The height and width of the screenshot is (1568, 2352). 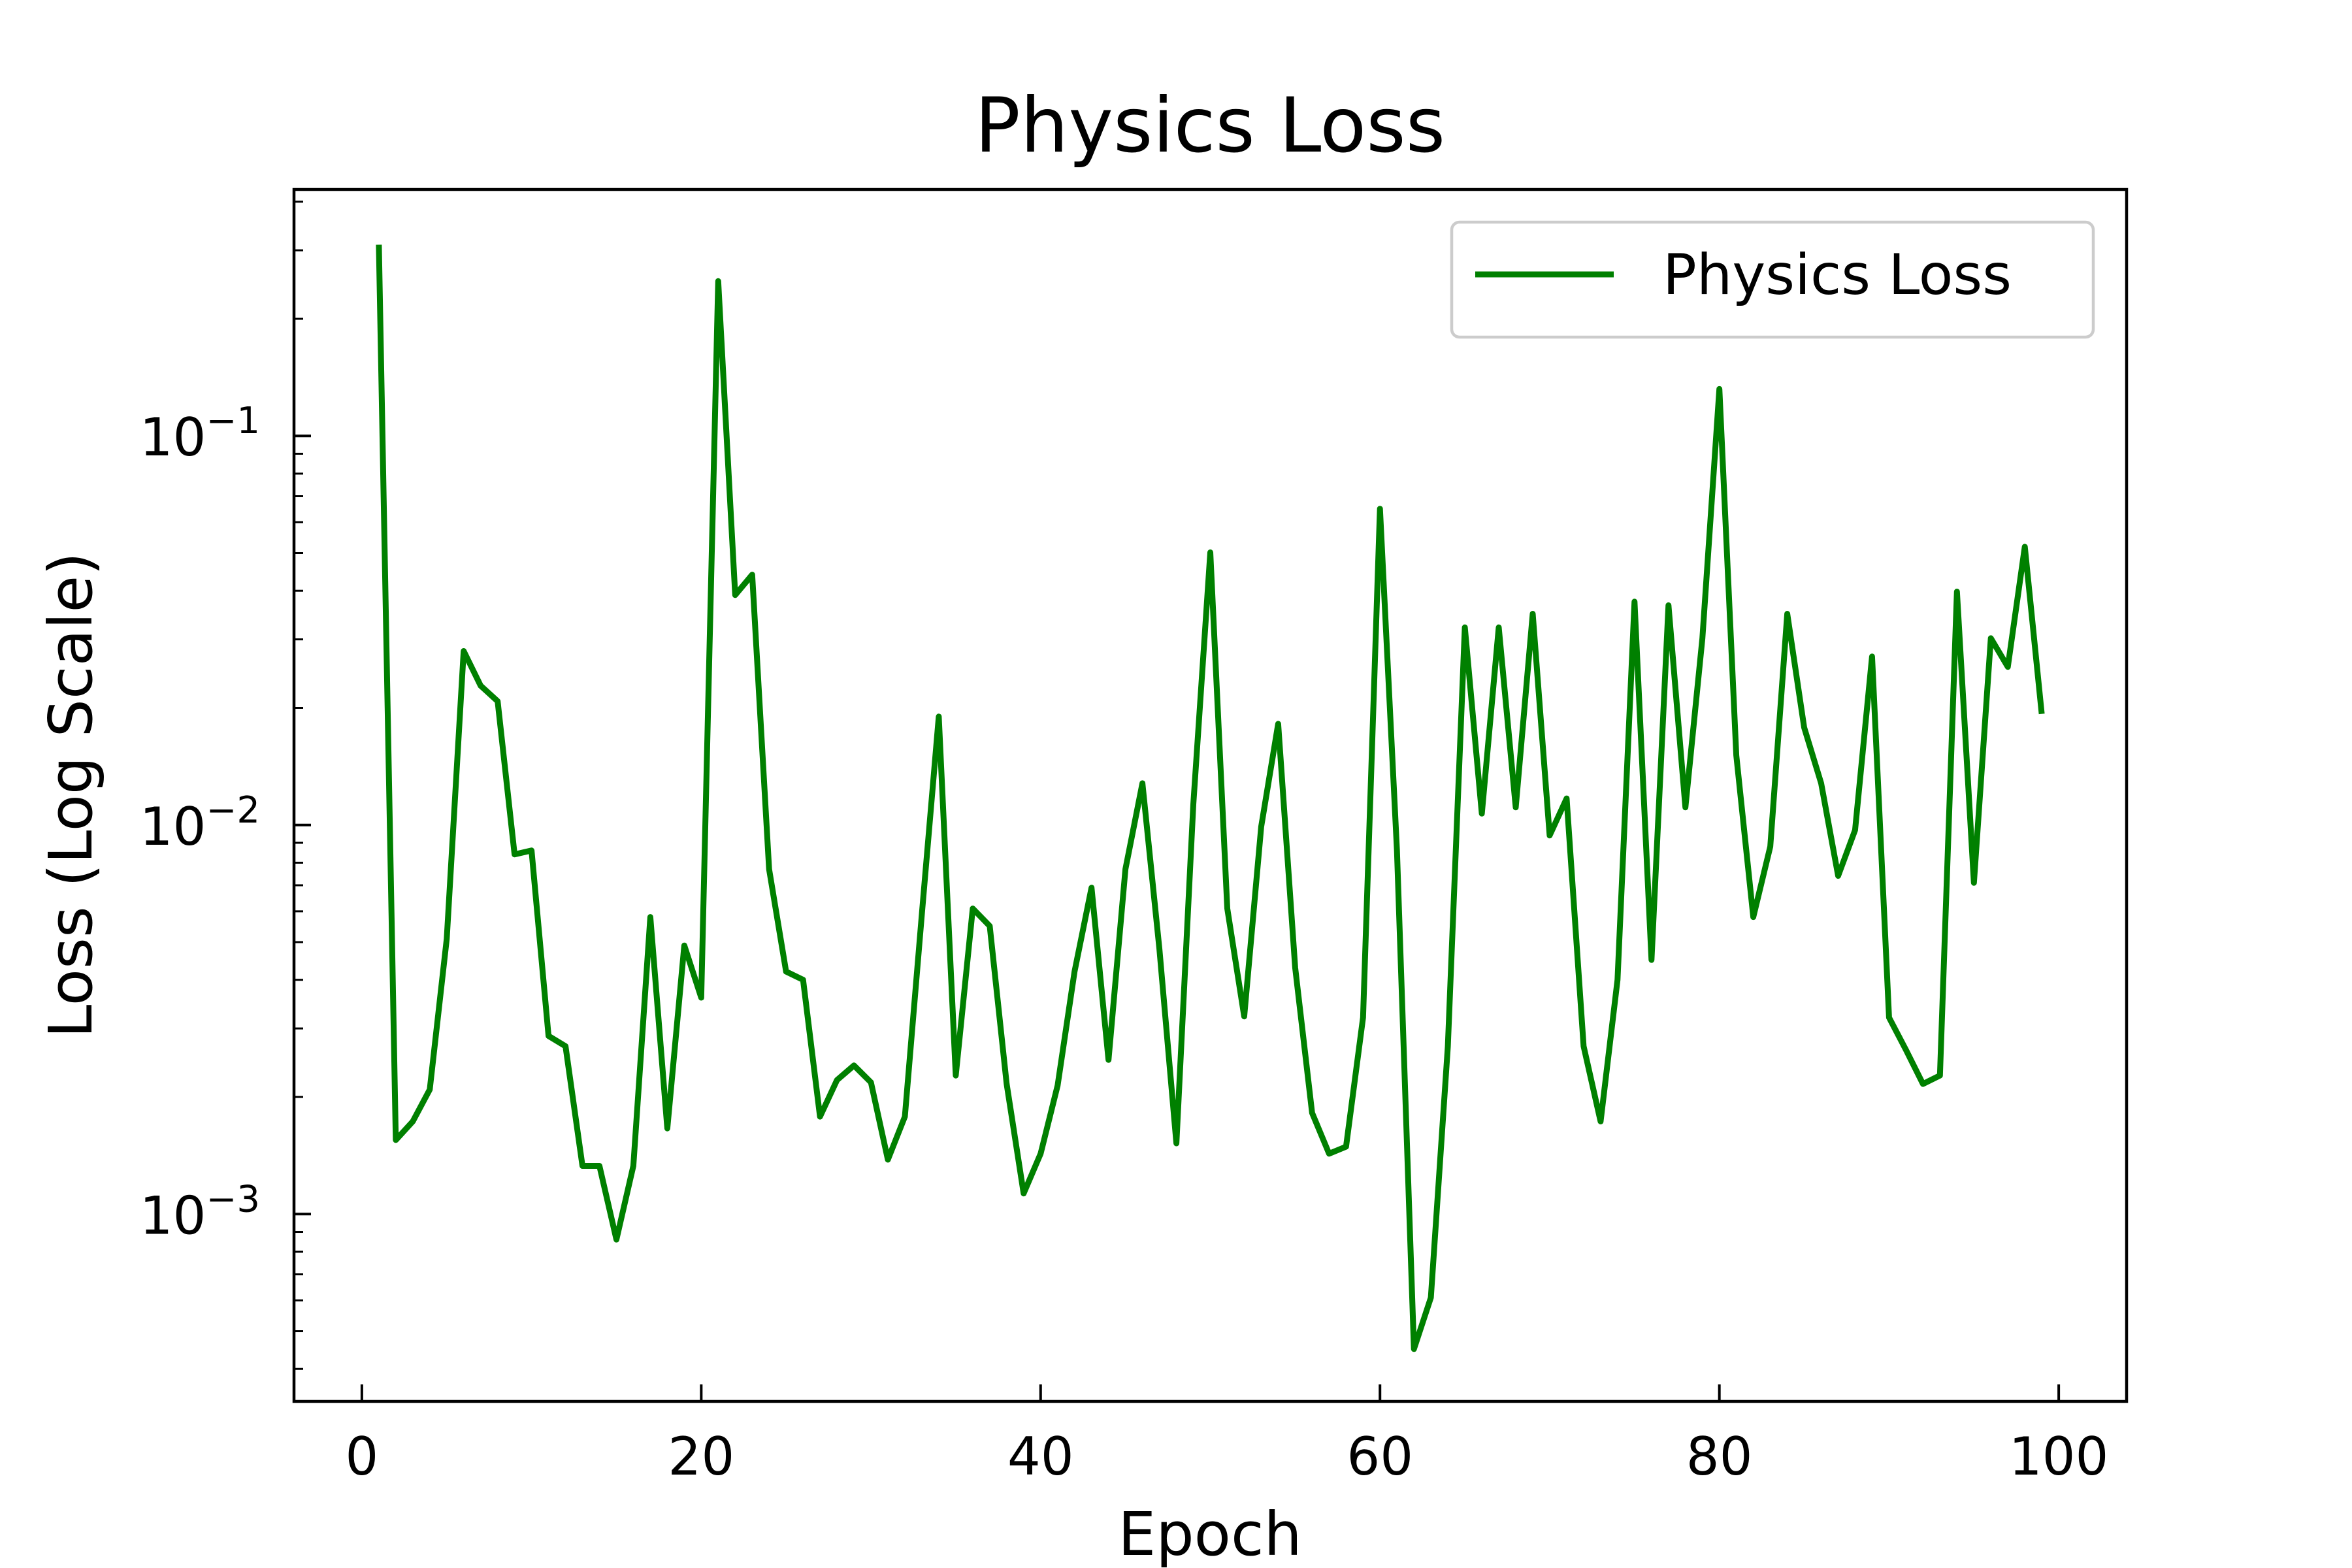 I want to click on y-tick-label: 10⁻², so click(x=200, y=823).